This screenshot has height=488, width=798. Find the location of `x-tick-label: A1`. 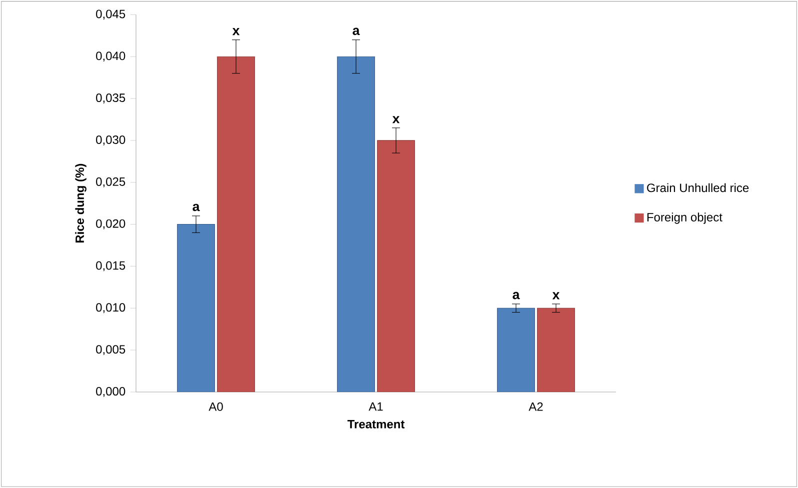

x-tick-label: A1 is located at coordinates (375, 406).